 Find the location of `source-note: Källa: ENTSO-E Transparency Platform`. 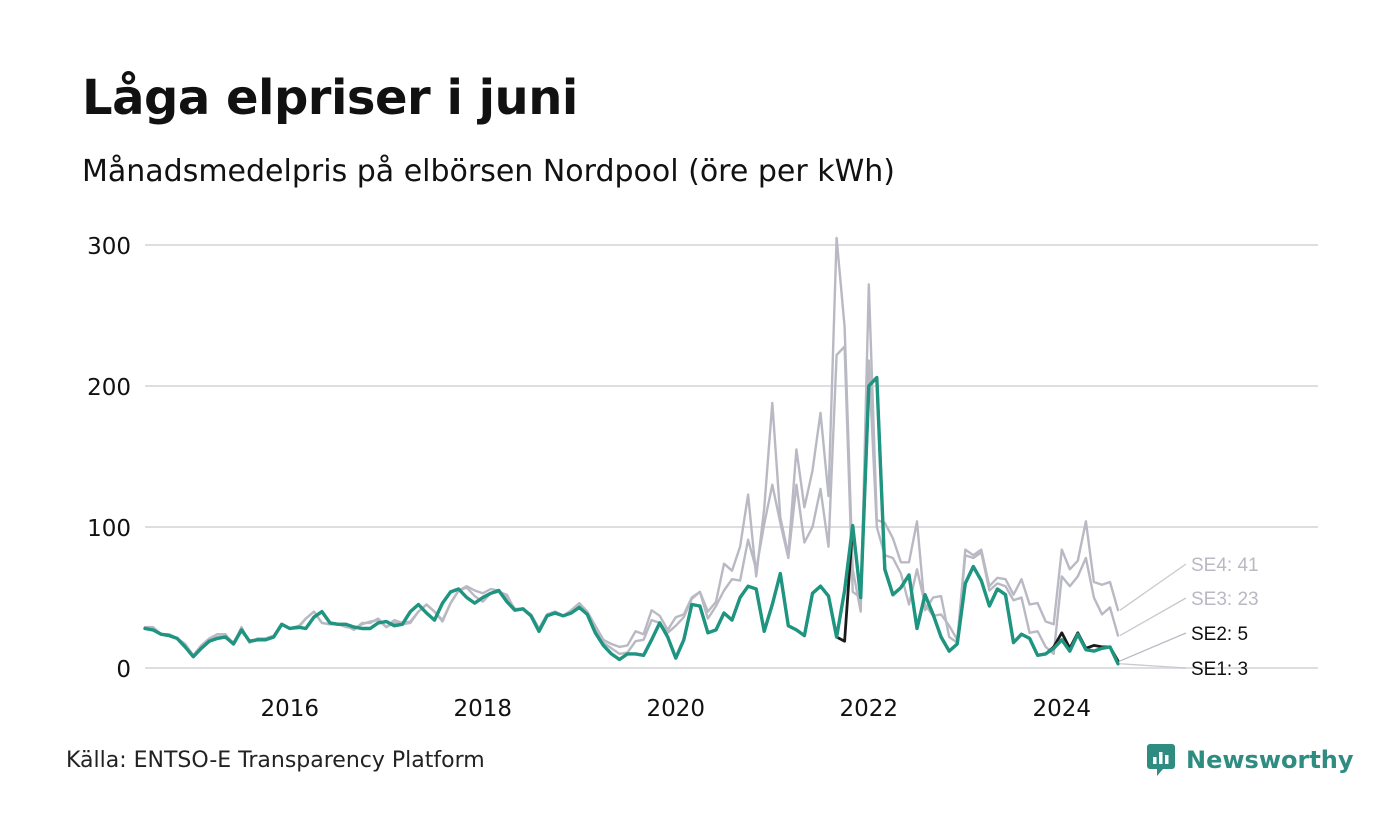

source-note: Källa: ENTSO-E Transparency Platform is located at coordinates (275, 760).